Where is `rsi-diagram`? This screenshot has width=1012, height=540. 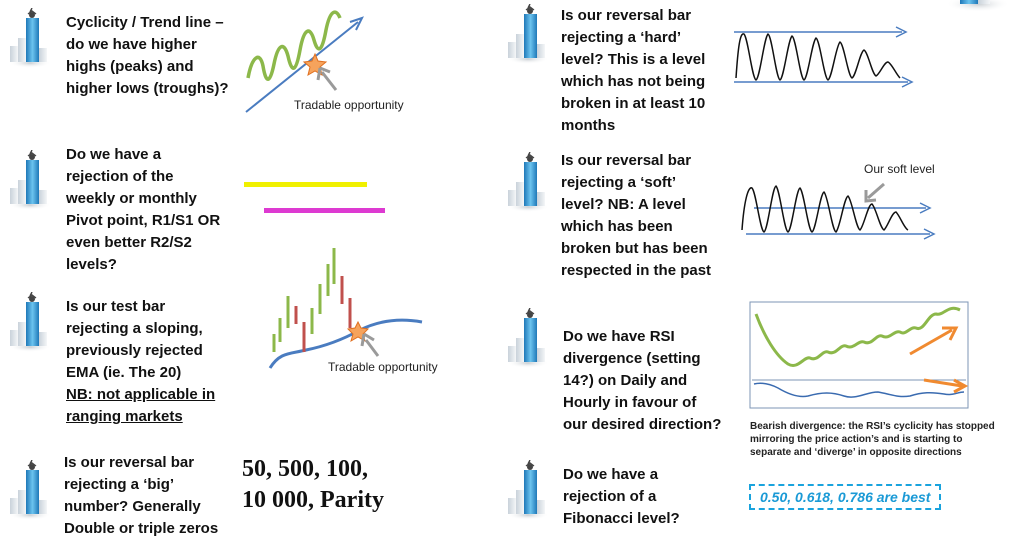
rsi-diagram is located at coordinates (859, 355).